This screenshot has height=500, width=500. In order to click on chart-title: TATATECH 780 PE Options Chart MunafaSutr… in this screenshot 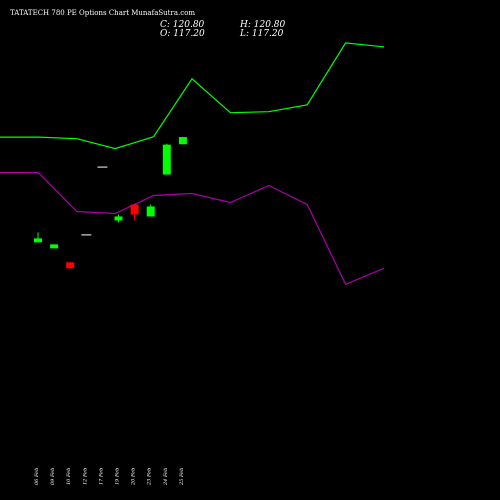, I will do `click(103, 13)`.